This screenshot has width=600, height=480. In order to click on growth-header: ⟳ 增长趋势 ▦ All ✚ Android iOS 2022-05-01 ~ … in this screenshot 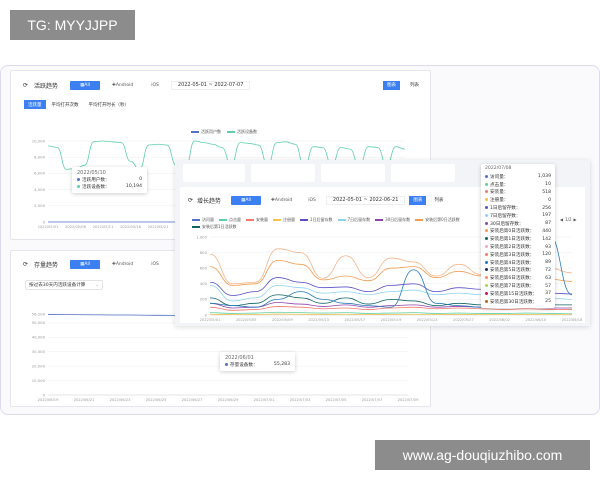, I will do `click(317, 200)`.